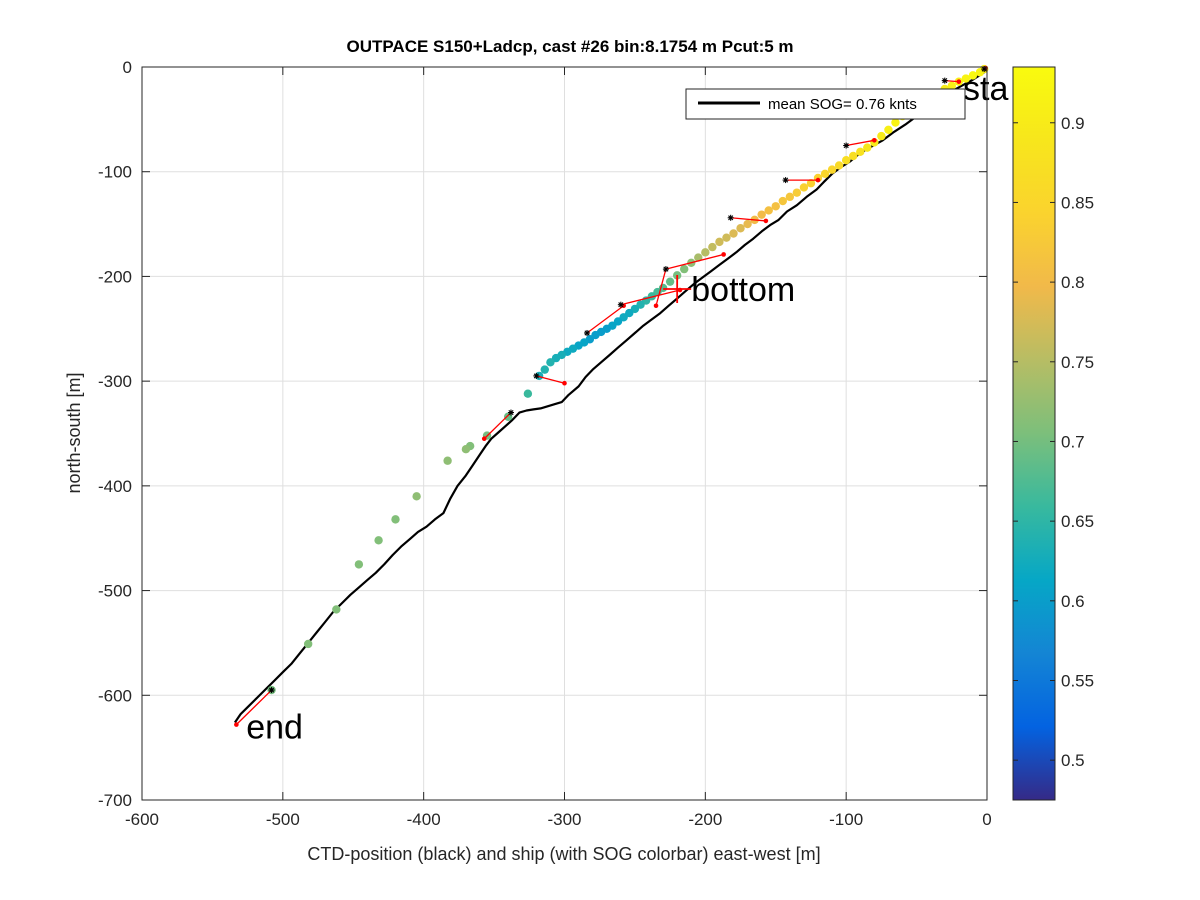 The image size is (1200, 900). I want to click on x-tick-label: -300, so click(564, 819).